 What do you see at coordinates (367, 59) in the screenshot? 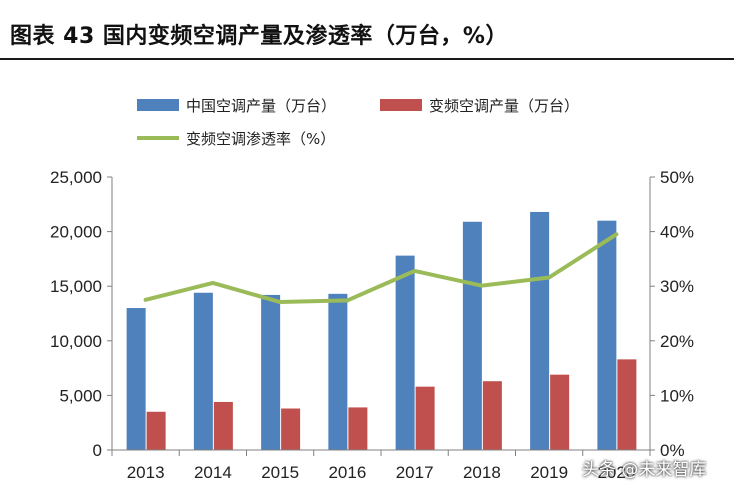
I see `title-divider` at bounding box center [367, 59].